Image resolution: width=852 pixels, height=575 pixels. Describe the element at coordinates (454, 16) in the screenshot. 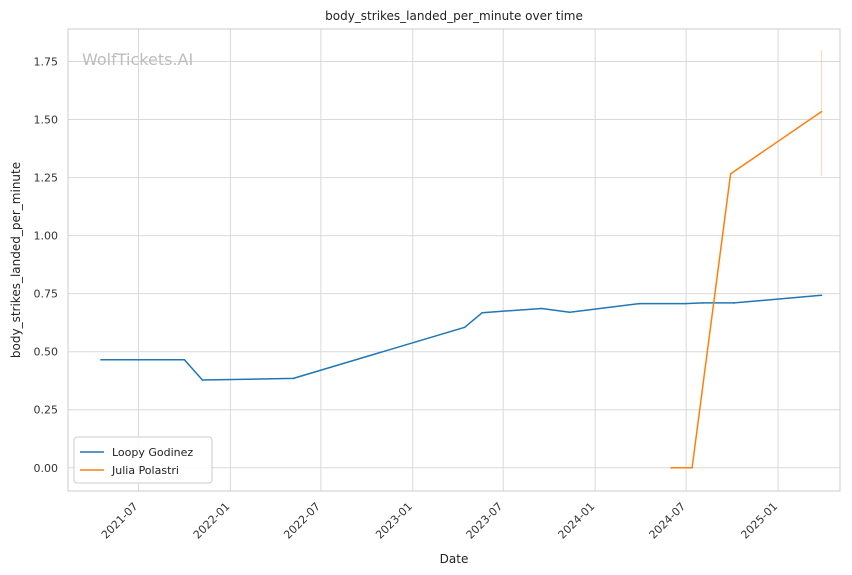

I see `chart-title: body_strikes_landed_per_minute over time` at that location.